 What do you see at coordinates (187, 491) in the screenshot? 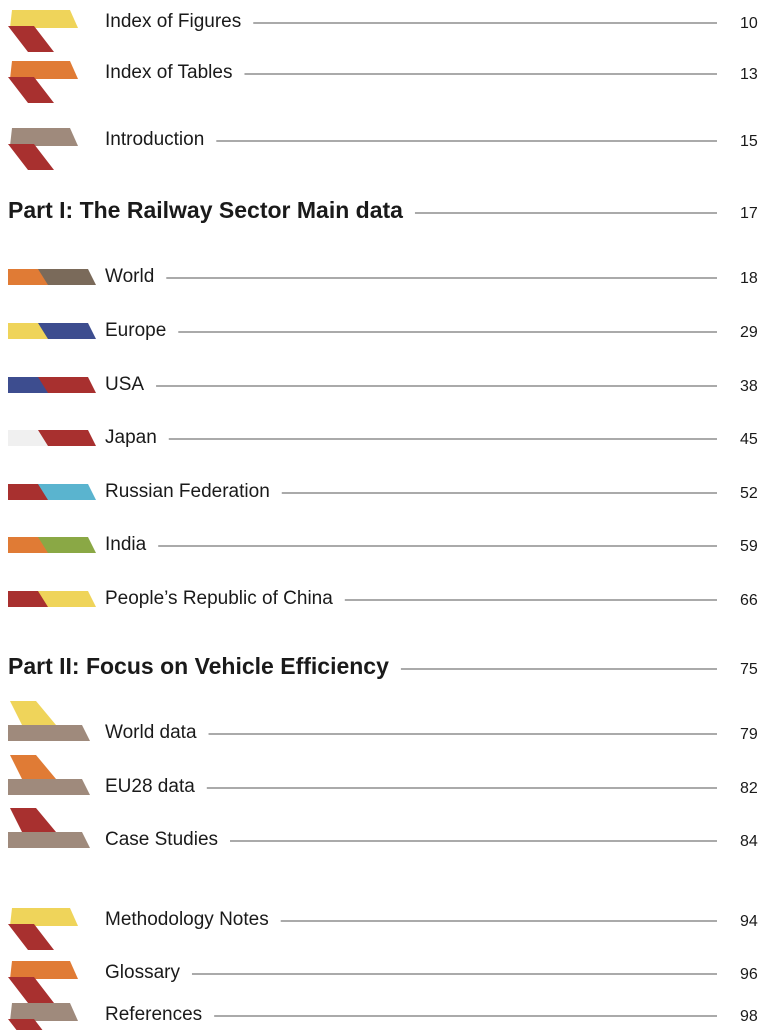
I see `toc-entry: Russian Federation` at bounding box center [187, 491].